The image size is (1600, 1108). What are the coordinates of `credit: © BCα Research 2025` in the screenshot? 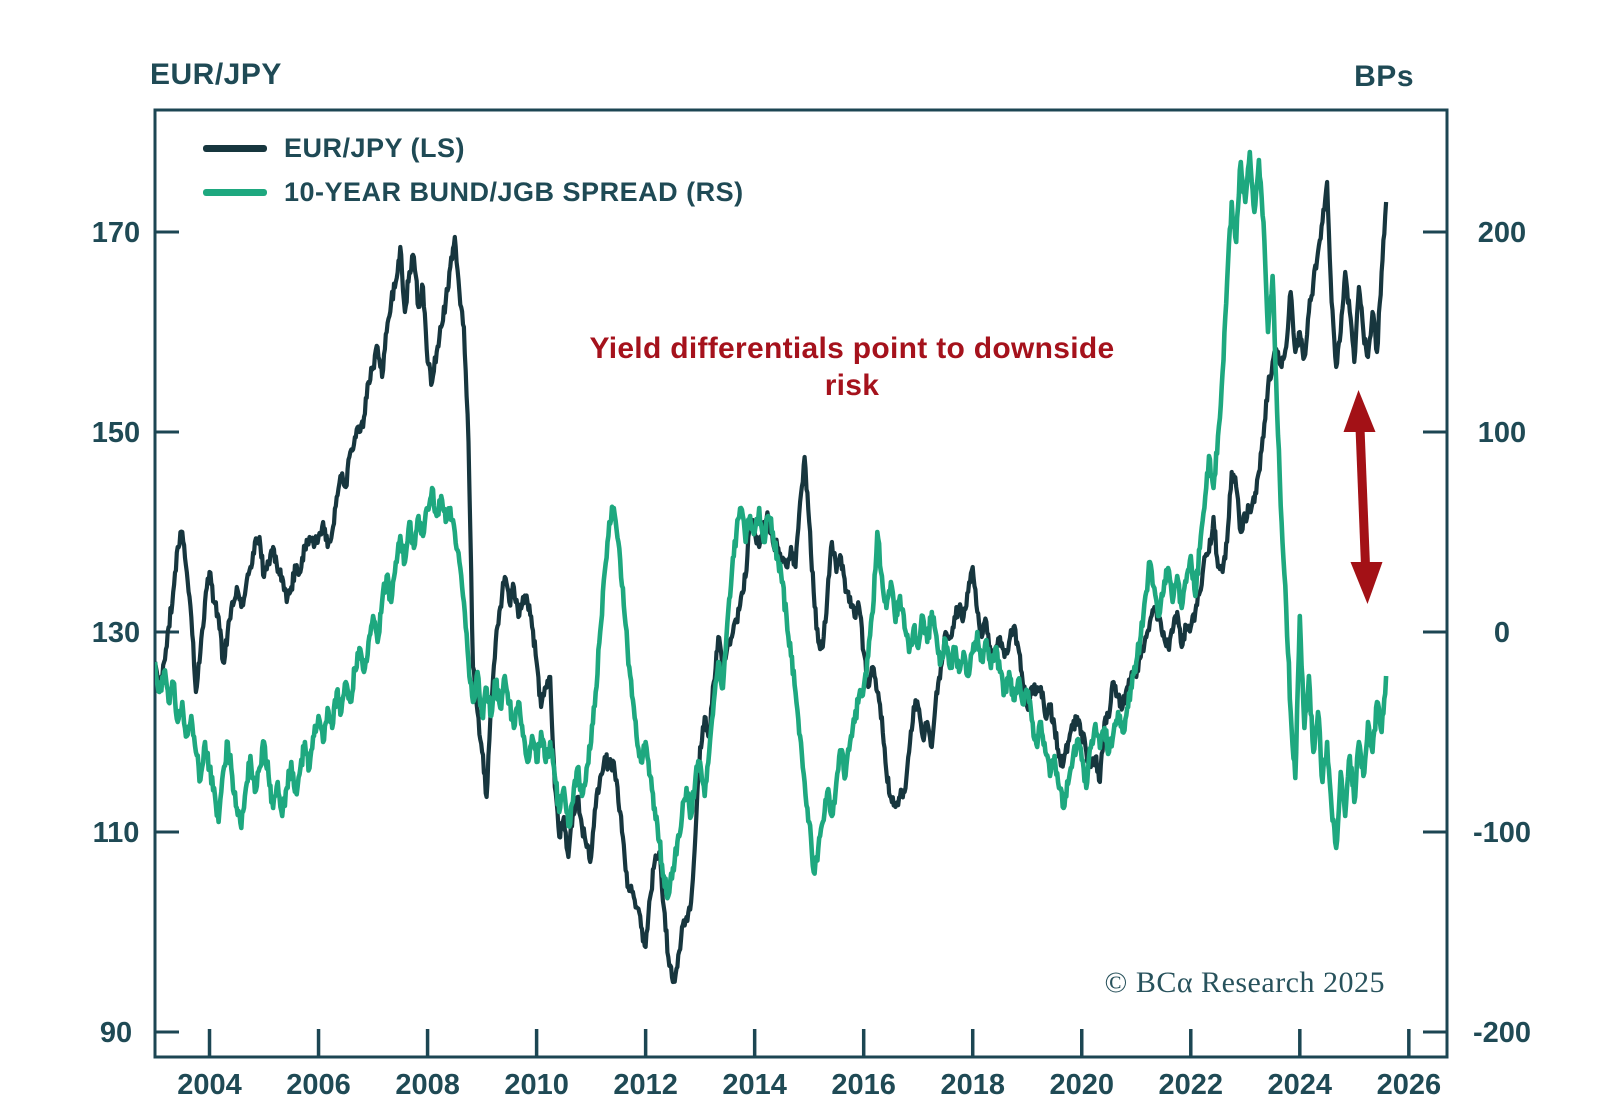 It's located at (1244, 982).